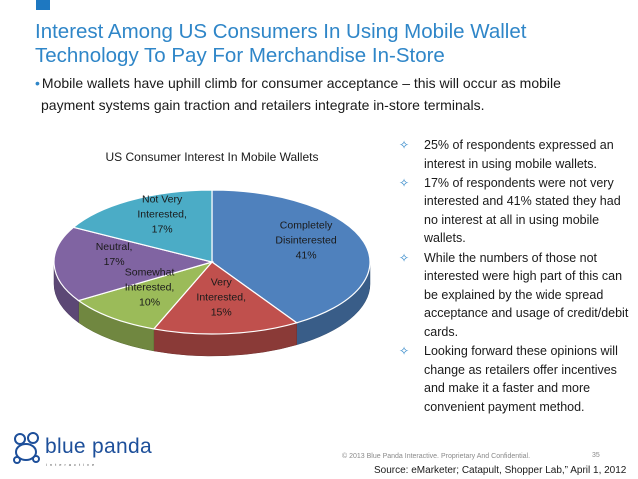 This screenshot has height=479, width=638. What do you see at coordinates (212, 157) in the screenshot?
I see `chart-title: US Consumer Interest In Mobile Wallets` at bounding box center [212, 157].